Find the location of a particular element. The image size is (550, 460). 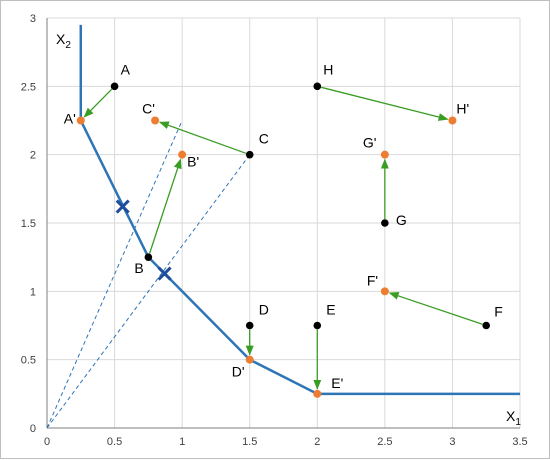

y-axis-title: X2 is located at coordinates (63, 41).